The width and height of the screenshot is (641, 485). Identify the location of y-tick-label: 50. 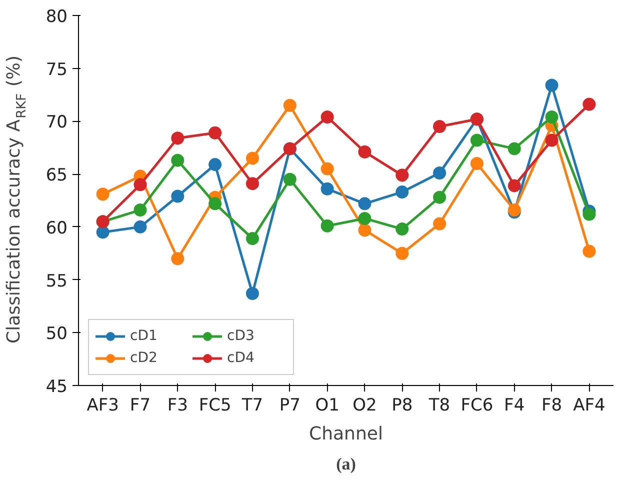
(57, 334).